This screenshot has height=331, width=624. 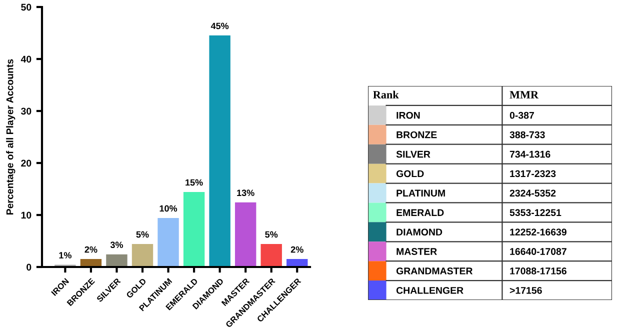 What do you see at coordinates (410, 174) in the screenshot?
I see `category-label: GOLD` at bounding box center [410, 174].